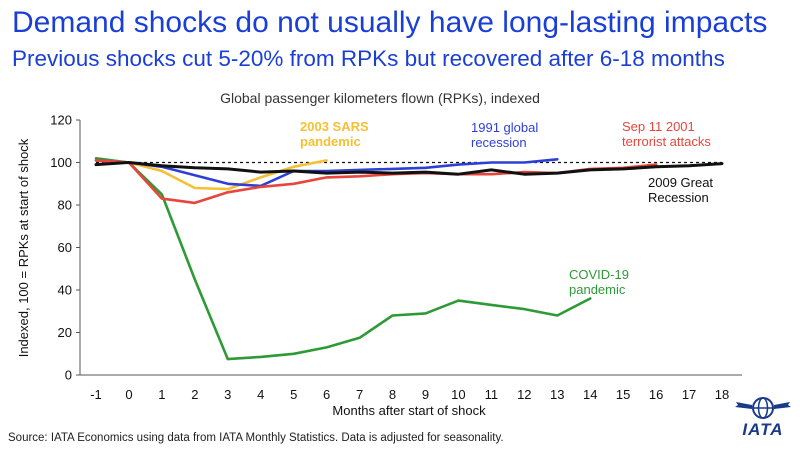 The height and width of the screenshot is (450, 800). I want to click on y-tick-label: 0, so click(68, 375).